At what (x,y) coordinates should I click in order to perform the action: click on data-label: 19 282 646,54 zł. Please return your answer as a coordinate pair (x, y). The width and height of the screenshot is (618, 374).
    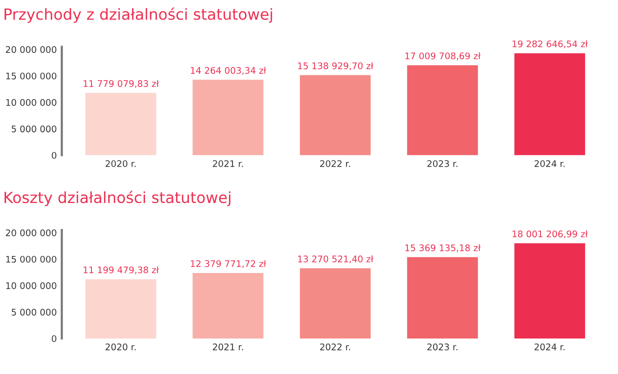
    Looking at the image, I should click on (550, 44).